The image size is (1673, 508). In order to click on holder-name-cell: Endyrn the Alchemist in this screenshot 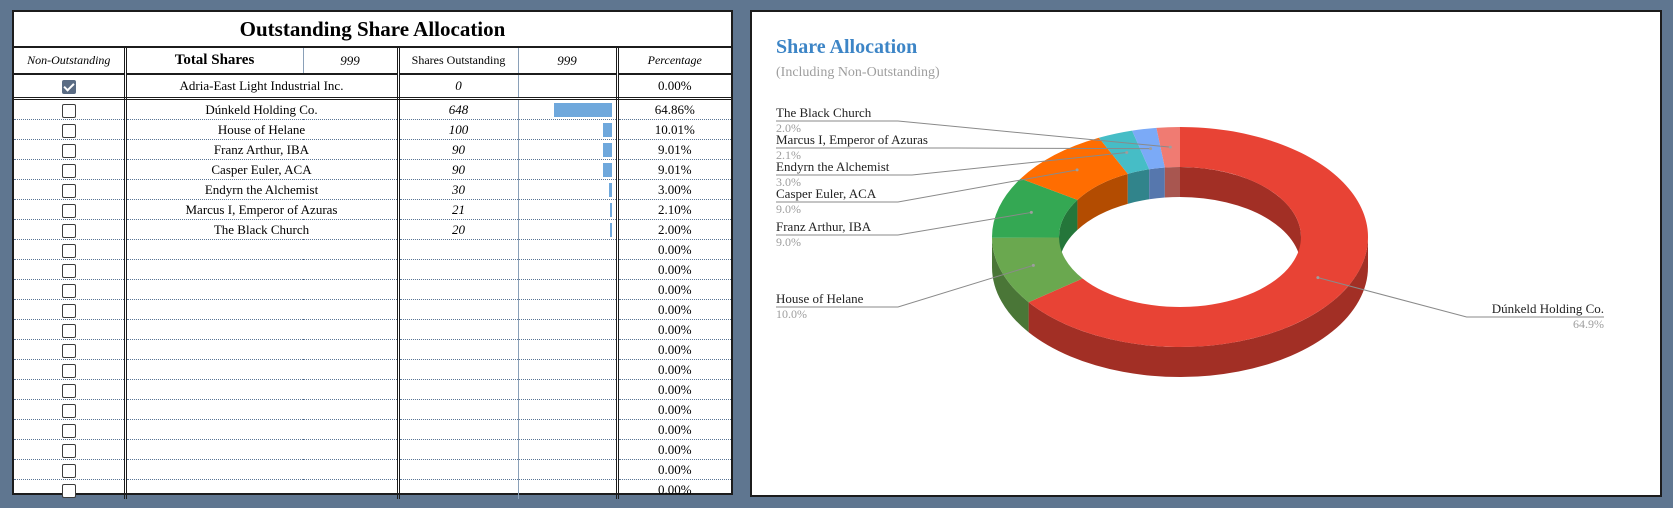, I will do `click(262, 189)`.